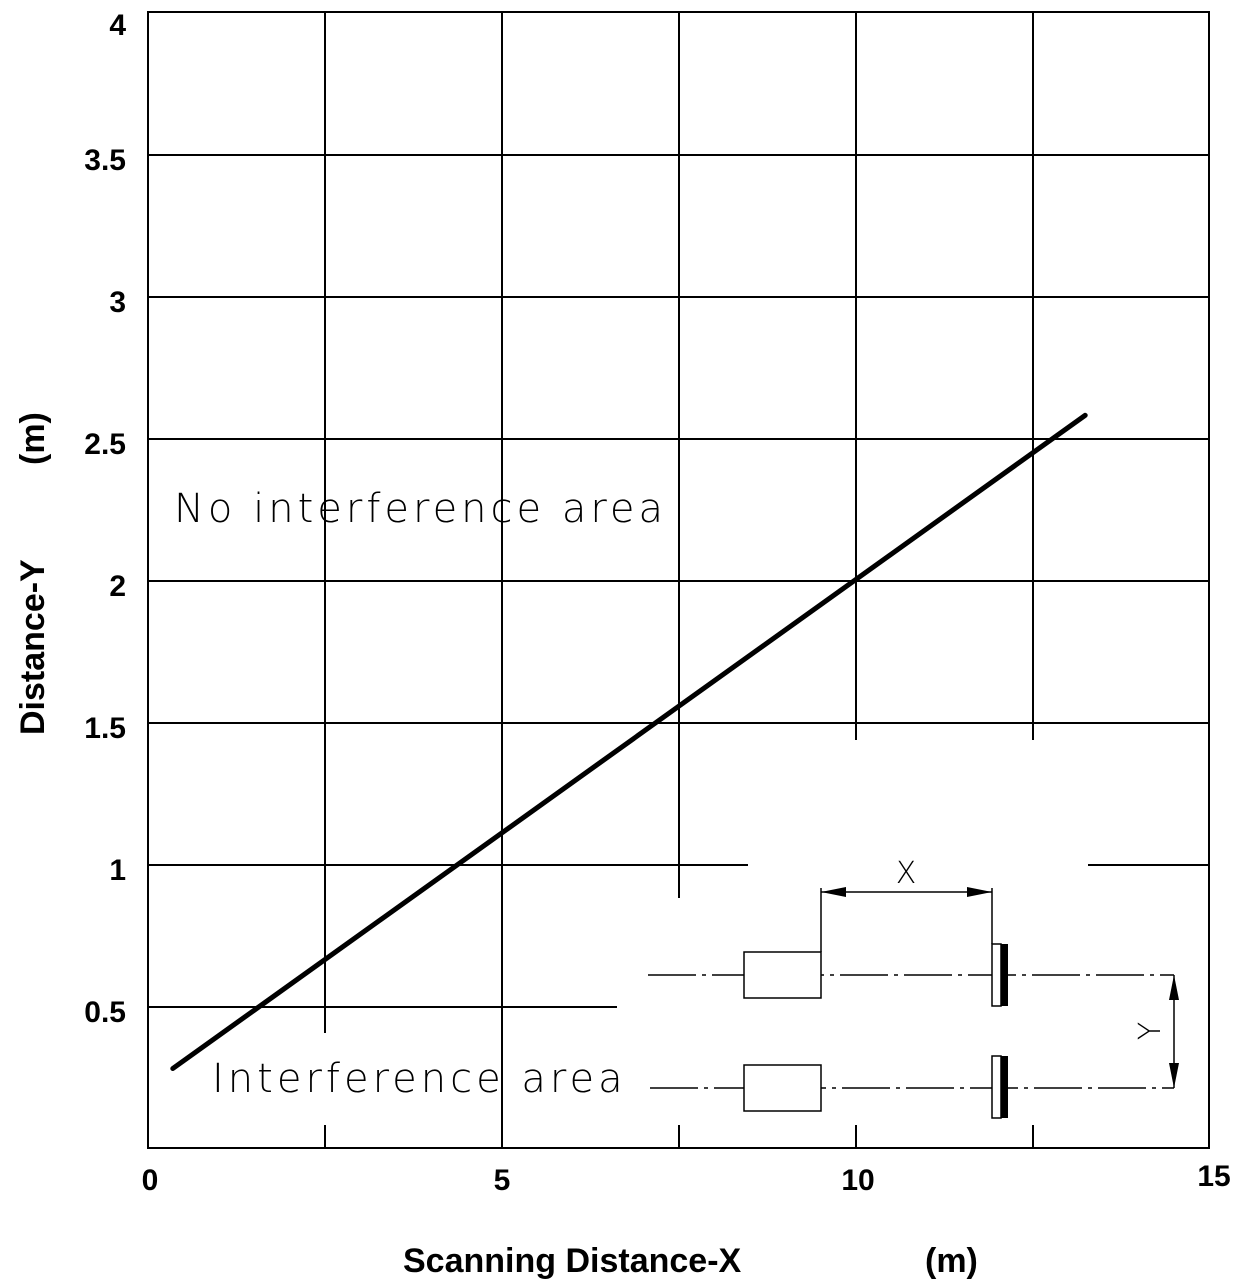 The image size is (1242, 1284). Describe the element at coordinates (782, 975) in the screenshot. I see `emitter-upper` at that location.